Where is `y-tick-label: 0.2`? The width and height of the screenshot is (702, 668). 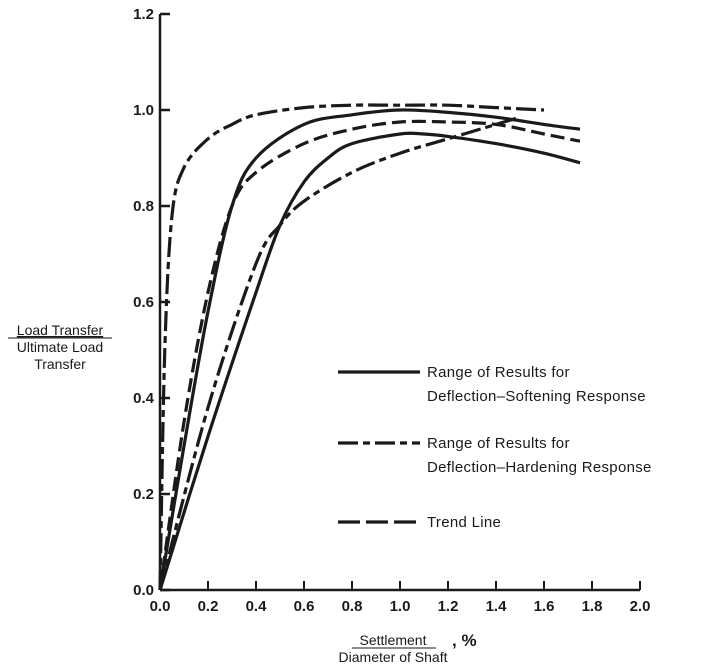 y-tick-label: 0.2 is located at coordinates (143, 494).